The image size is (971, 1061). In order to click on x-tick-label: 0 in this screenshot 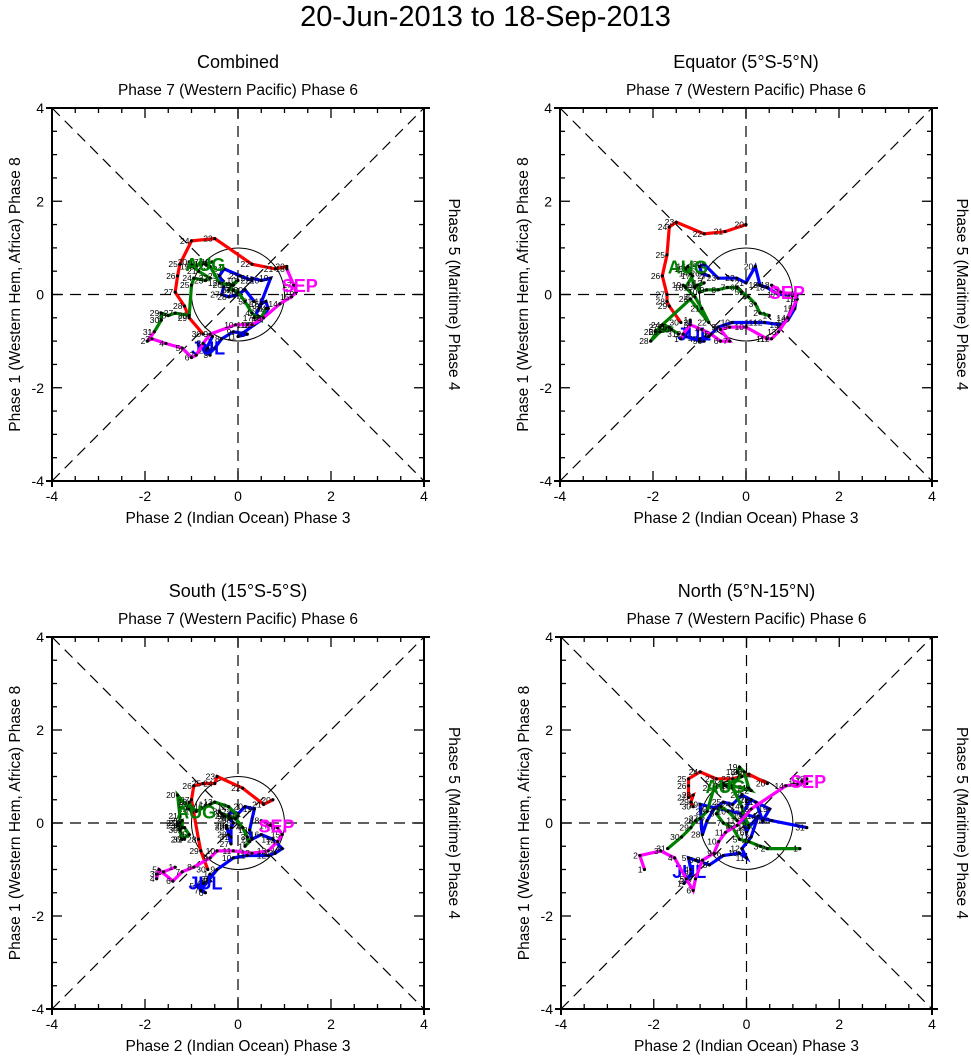, I will do `click(238, 496)`.